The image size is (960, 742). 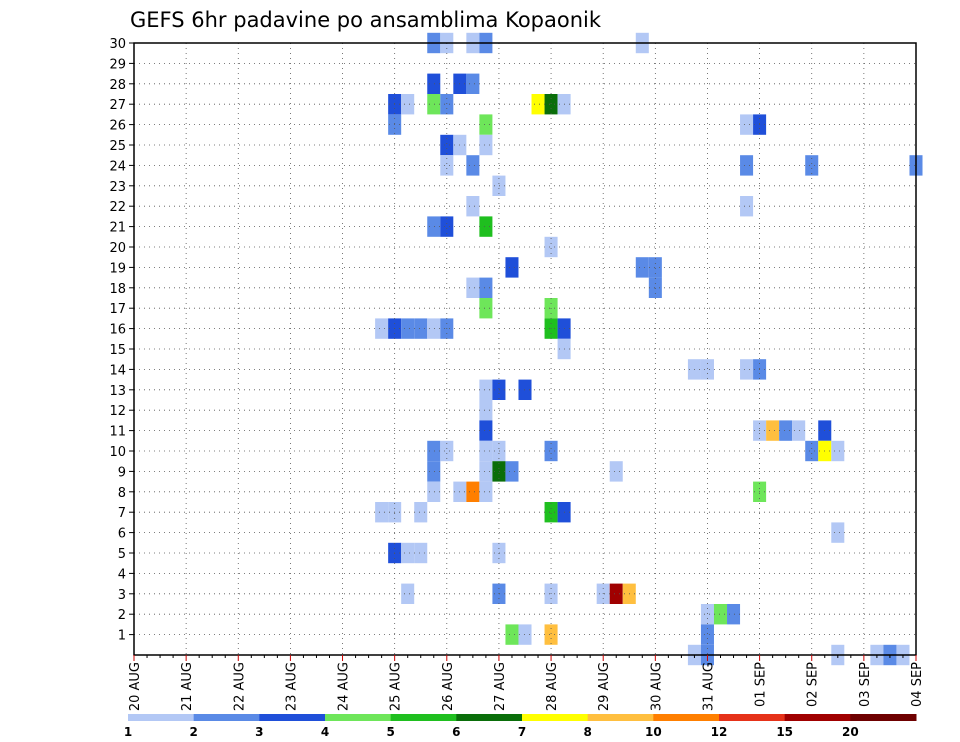 What do you see at coordinates (366, 20) in the screenshot?
I see `chart-title: GEFS 6hr padavine po ansamblima Kopaonik` at bounding box center [366, 20].